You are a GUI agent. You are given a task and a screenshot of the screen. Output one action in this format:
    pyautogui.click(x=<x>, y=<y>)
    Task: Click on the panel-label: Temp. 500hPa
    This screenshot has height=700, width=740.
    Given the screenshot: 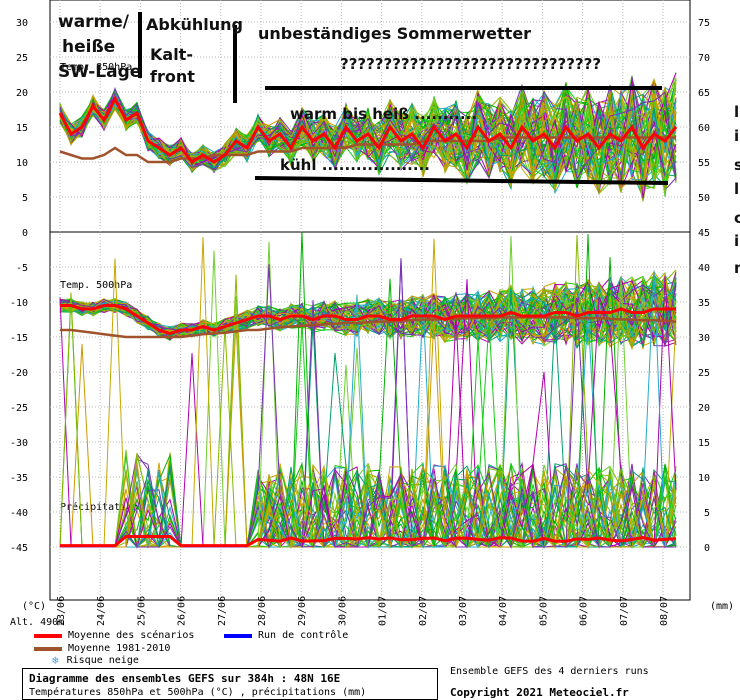 What is the action you would take?
    pyautogui.click(x=96, y=285)
    